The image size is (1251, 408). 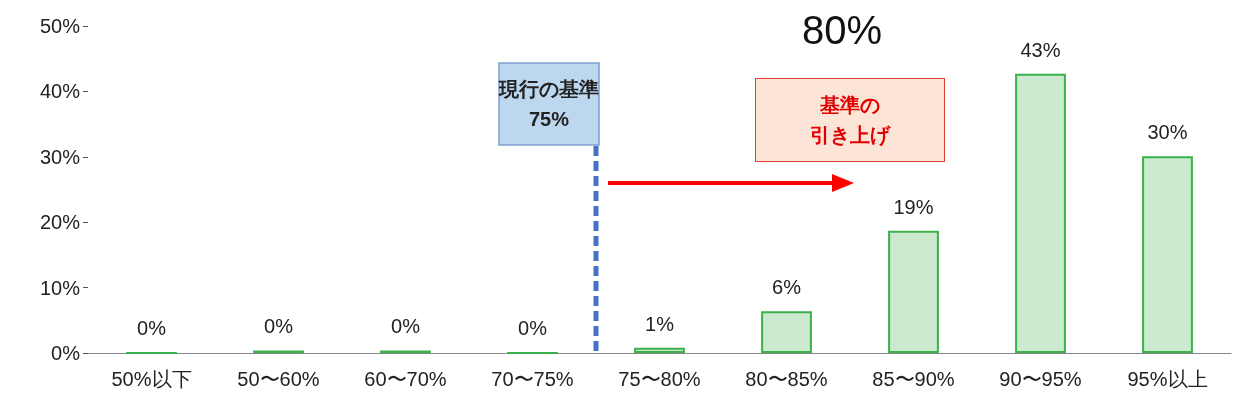 I want to click on data-label: 1%, so click(x=660, y=323).